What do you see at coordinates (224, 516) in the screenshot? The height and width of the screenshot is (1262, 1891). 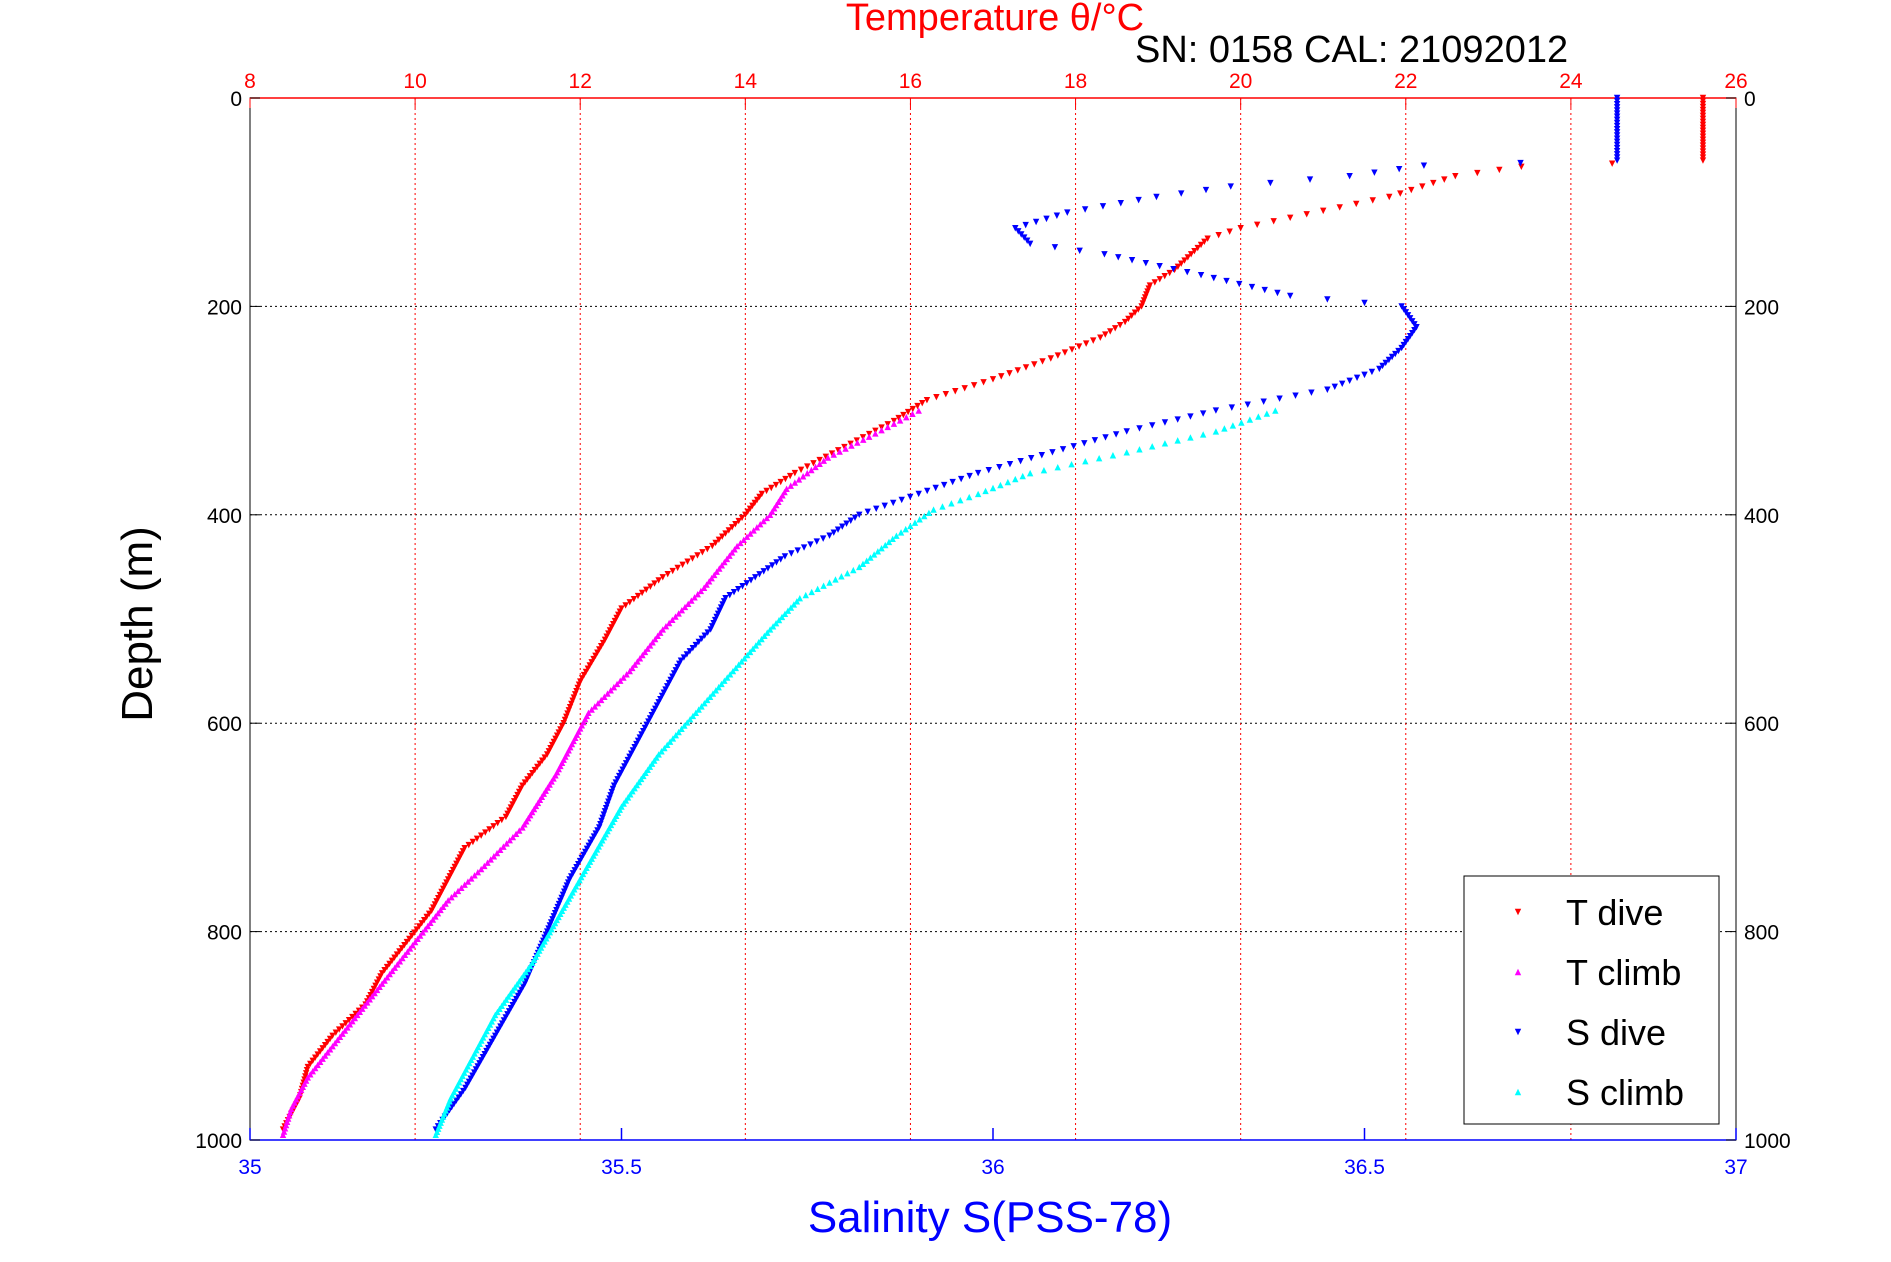 I see `y-tick-label: 400` at bounding box center [224, 516].